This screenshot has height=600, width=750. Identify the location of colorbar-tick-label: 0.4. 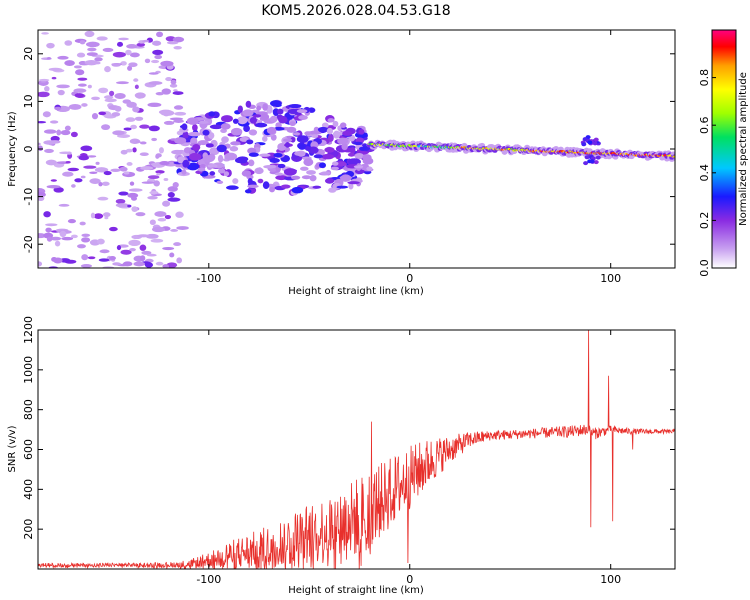
(704, 173).